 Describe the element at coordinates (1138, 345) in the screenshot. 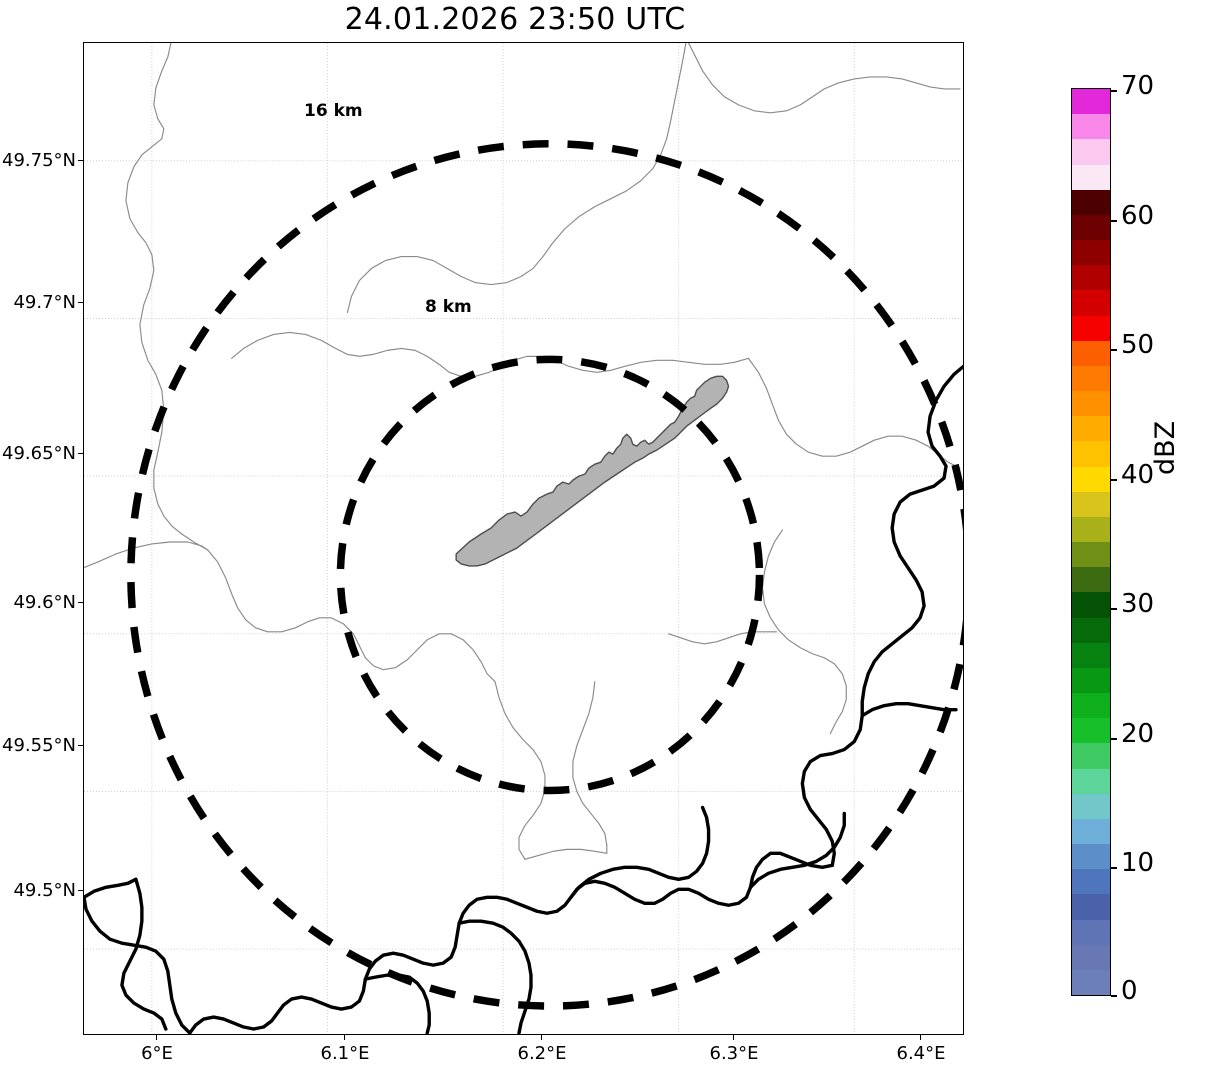

I see `colorbar-tick-label-50: 50` at that location.